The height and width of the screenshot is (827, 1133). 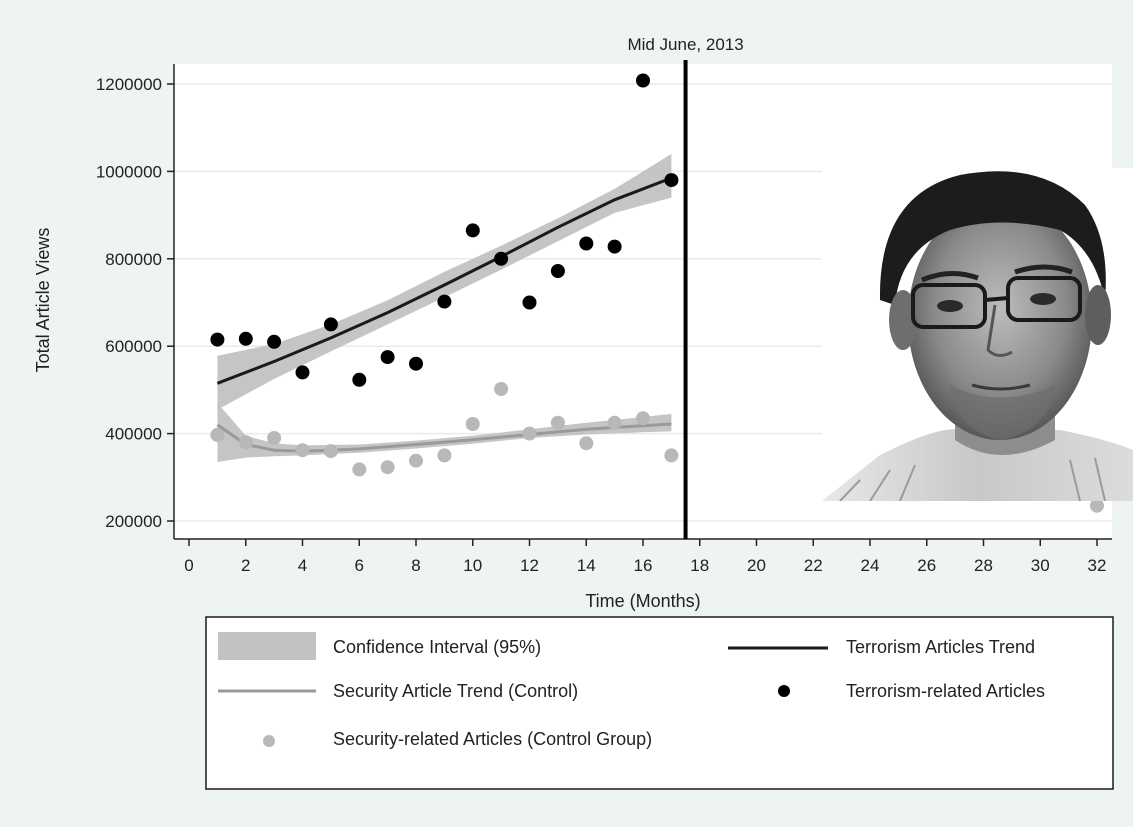 What do you see at coordinates (977, 334) in the screenshot?
I see `portrait-photo` at bounding box center [977, 334].